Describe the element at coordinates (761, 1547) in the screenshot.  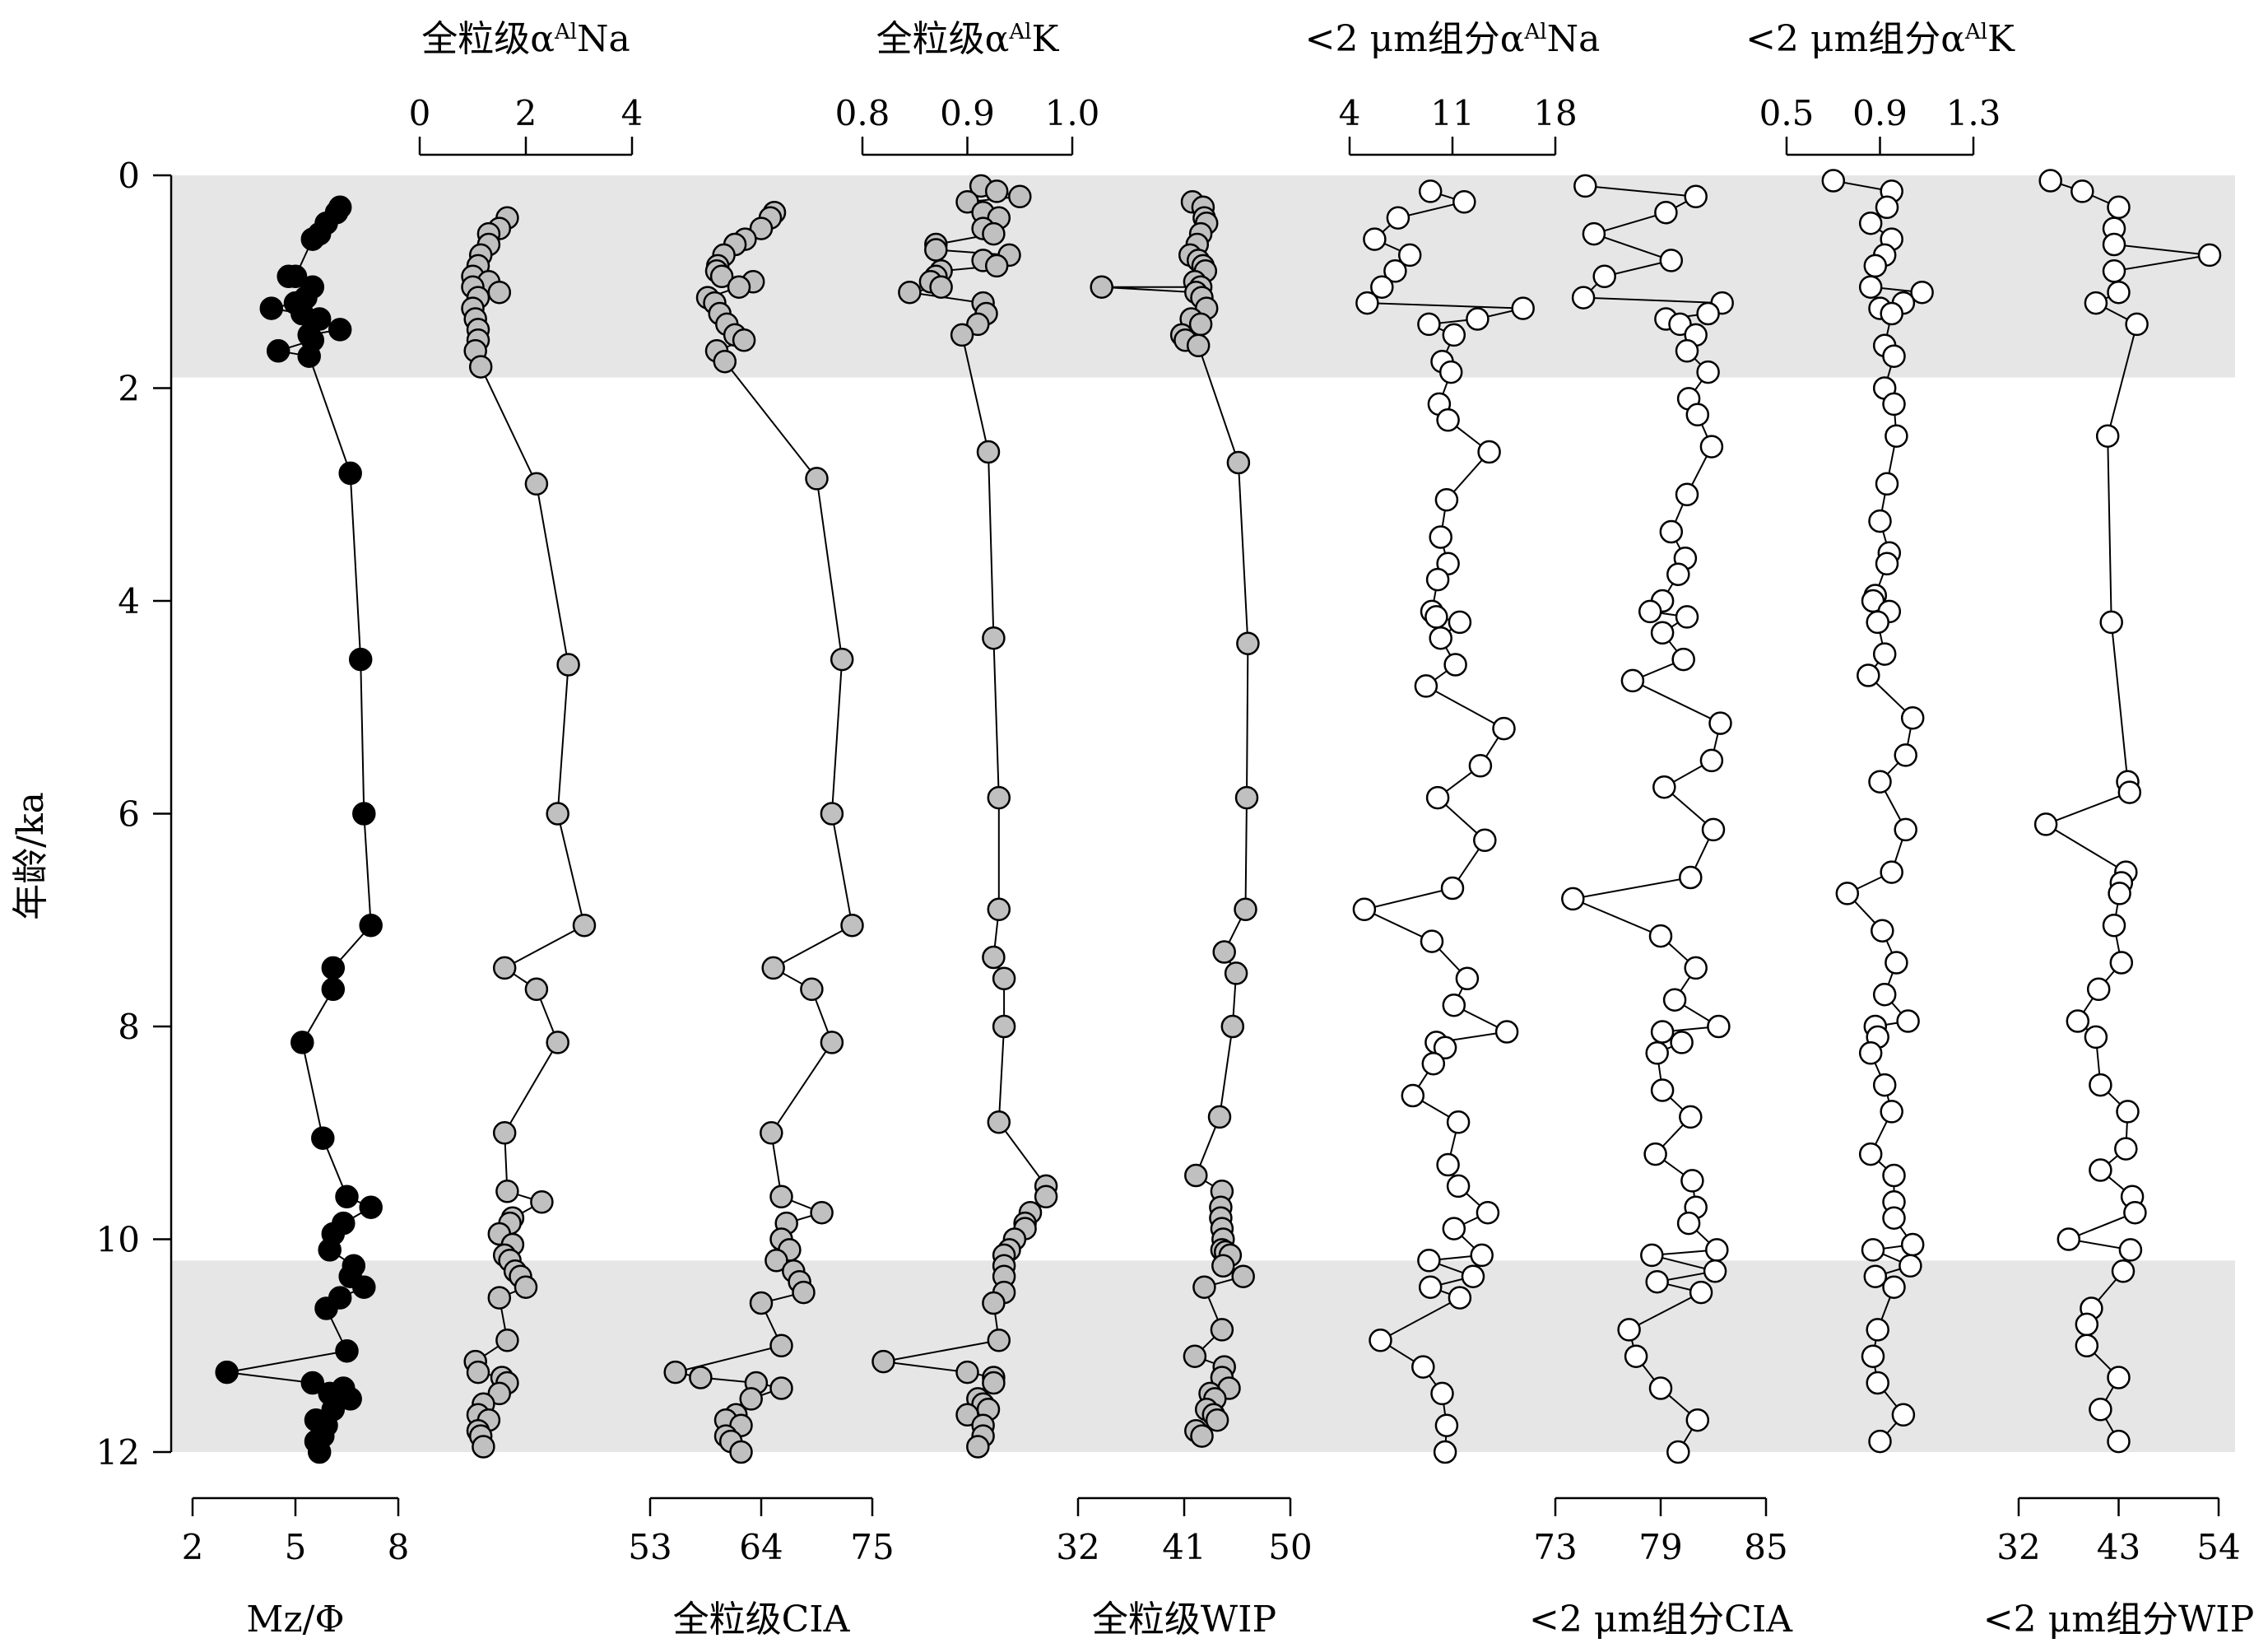
I see `x-tick-label: 64` at that location.